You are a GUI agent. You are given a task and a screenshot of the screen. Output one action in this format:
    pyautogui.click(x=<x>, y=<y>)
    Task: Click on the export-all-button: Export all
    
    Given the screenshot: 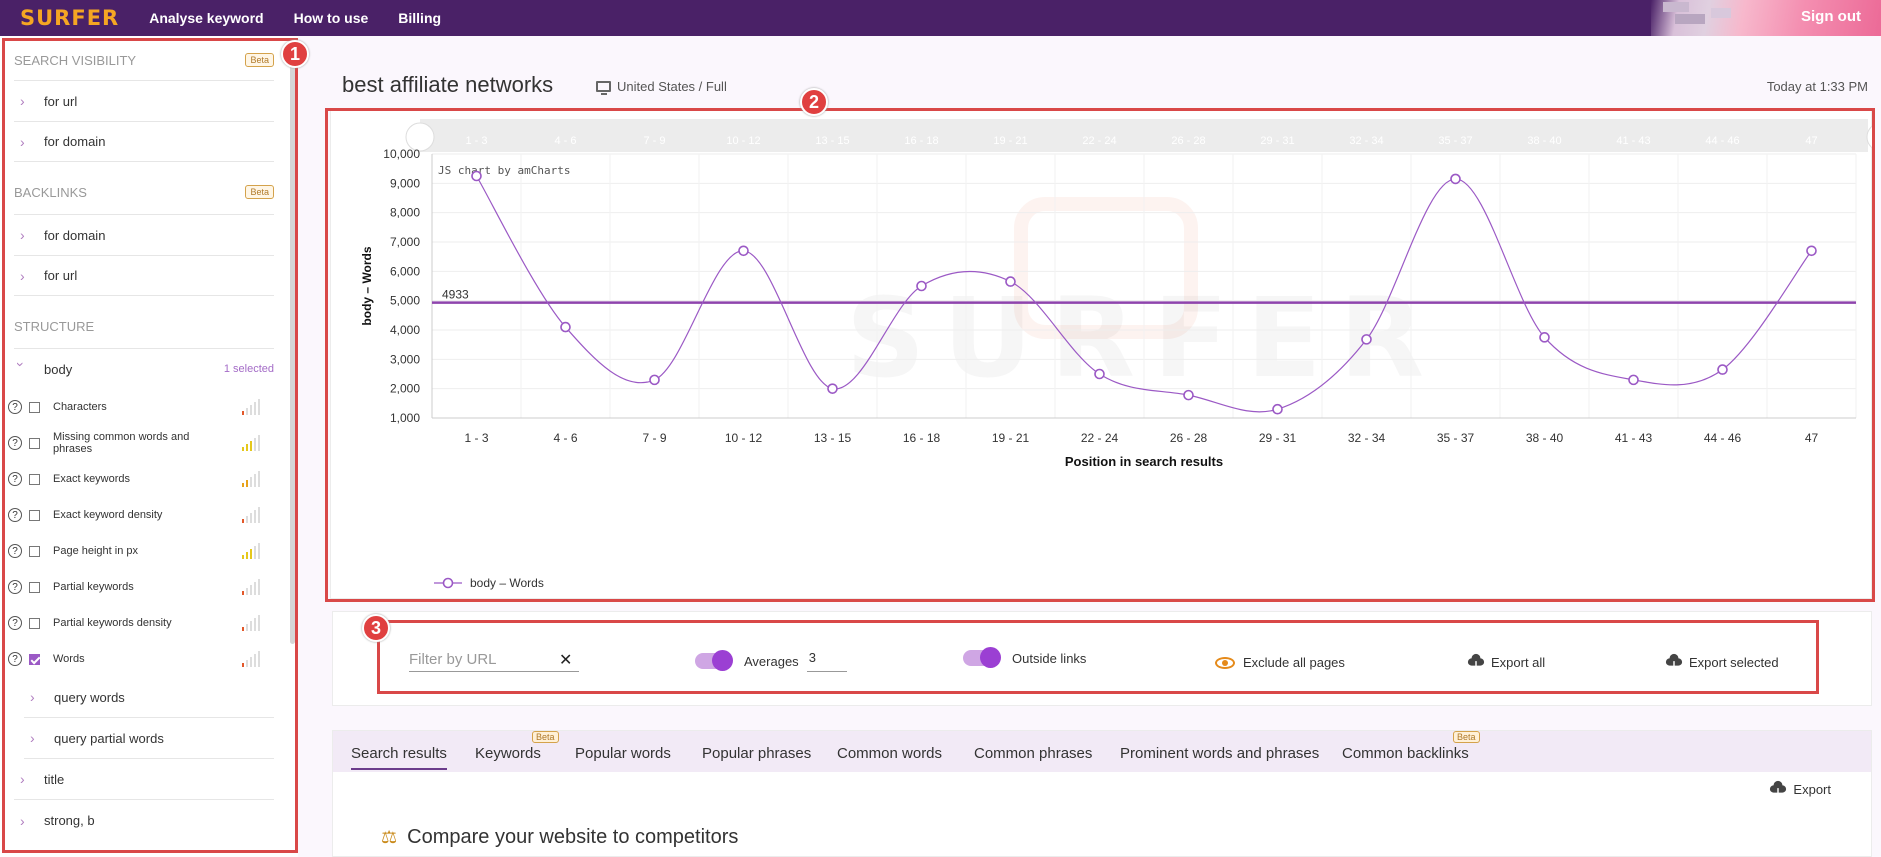 What is the action you would take?
    pyautogui.click(x=1506, y=662)
    